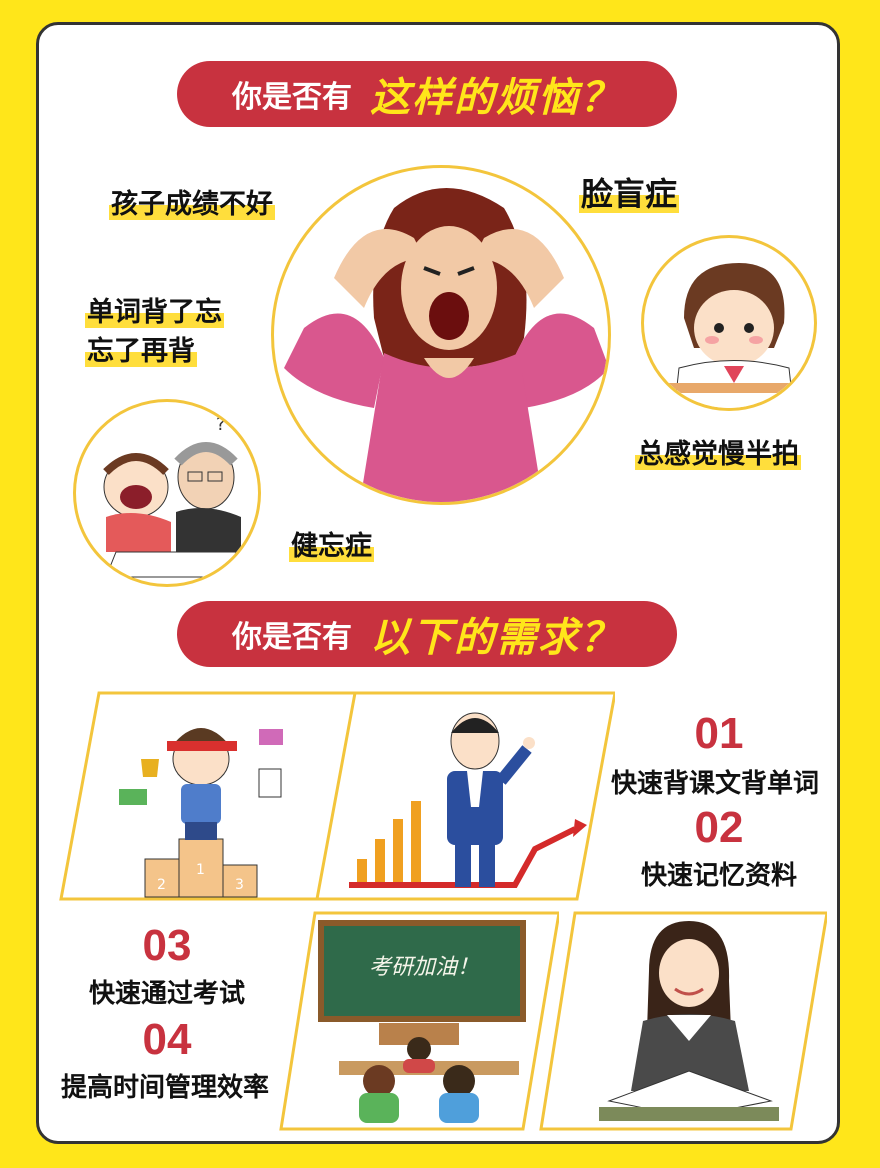 The height and width of the screenshot is (1168, 880). Describe the element at coordinates (496, 638) in the screenshot. I see `banner-highlight-text: 以下的需求？` at that location.